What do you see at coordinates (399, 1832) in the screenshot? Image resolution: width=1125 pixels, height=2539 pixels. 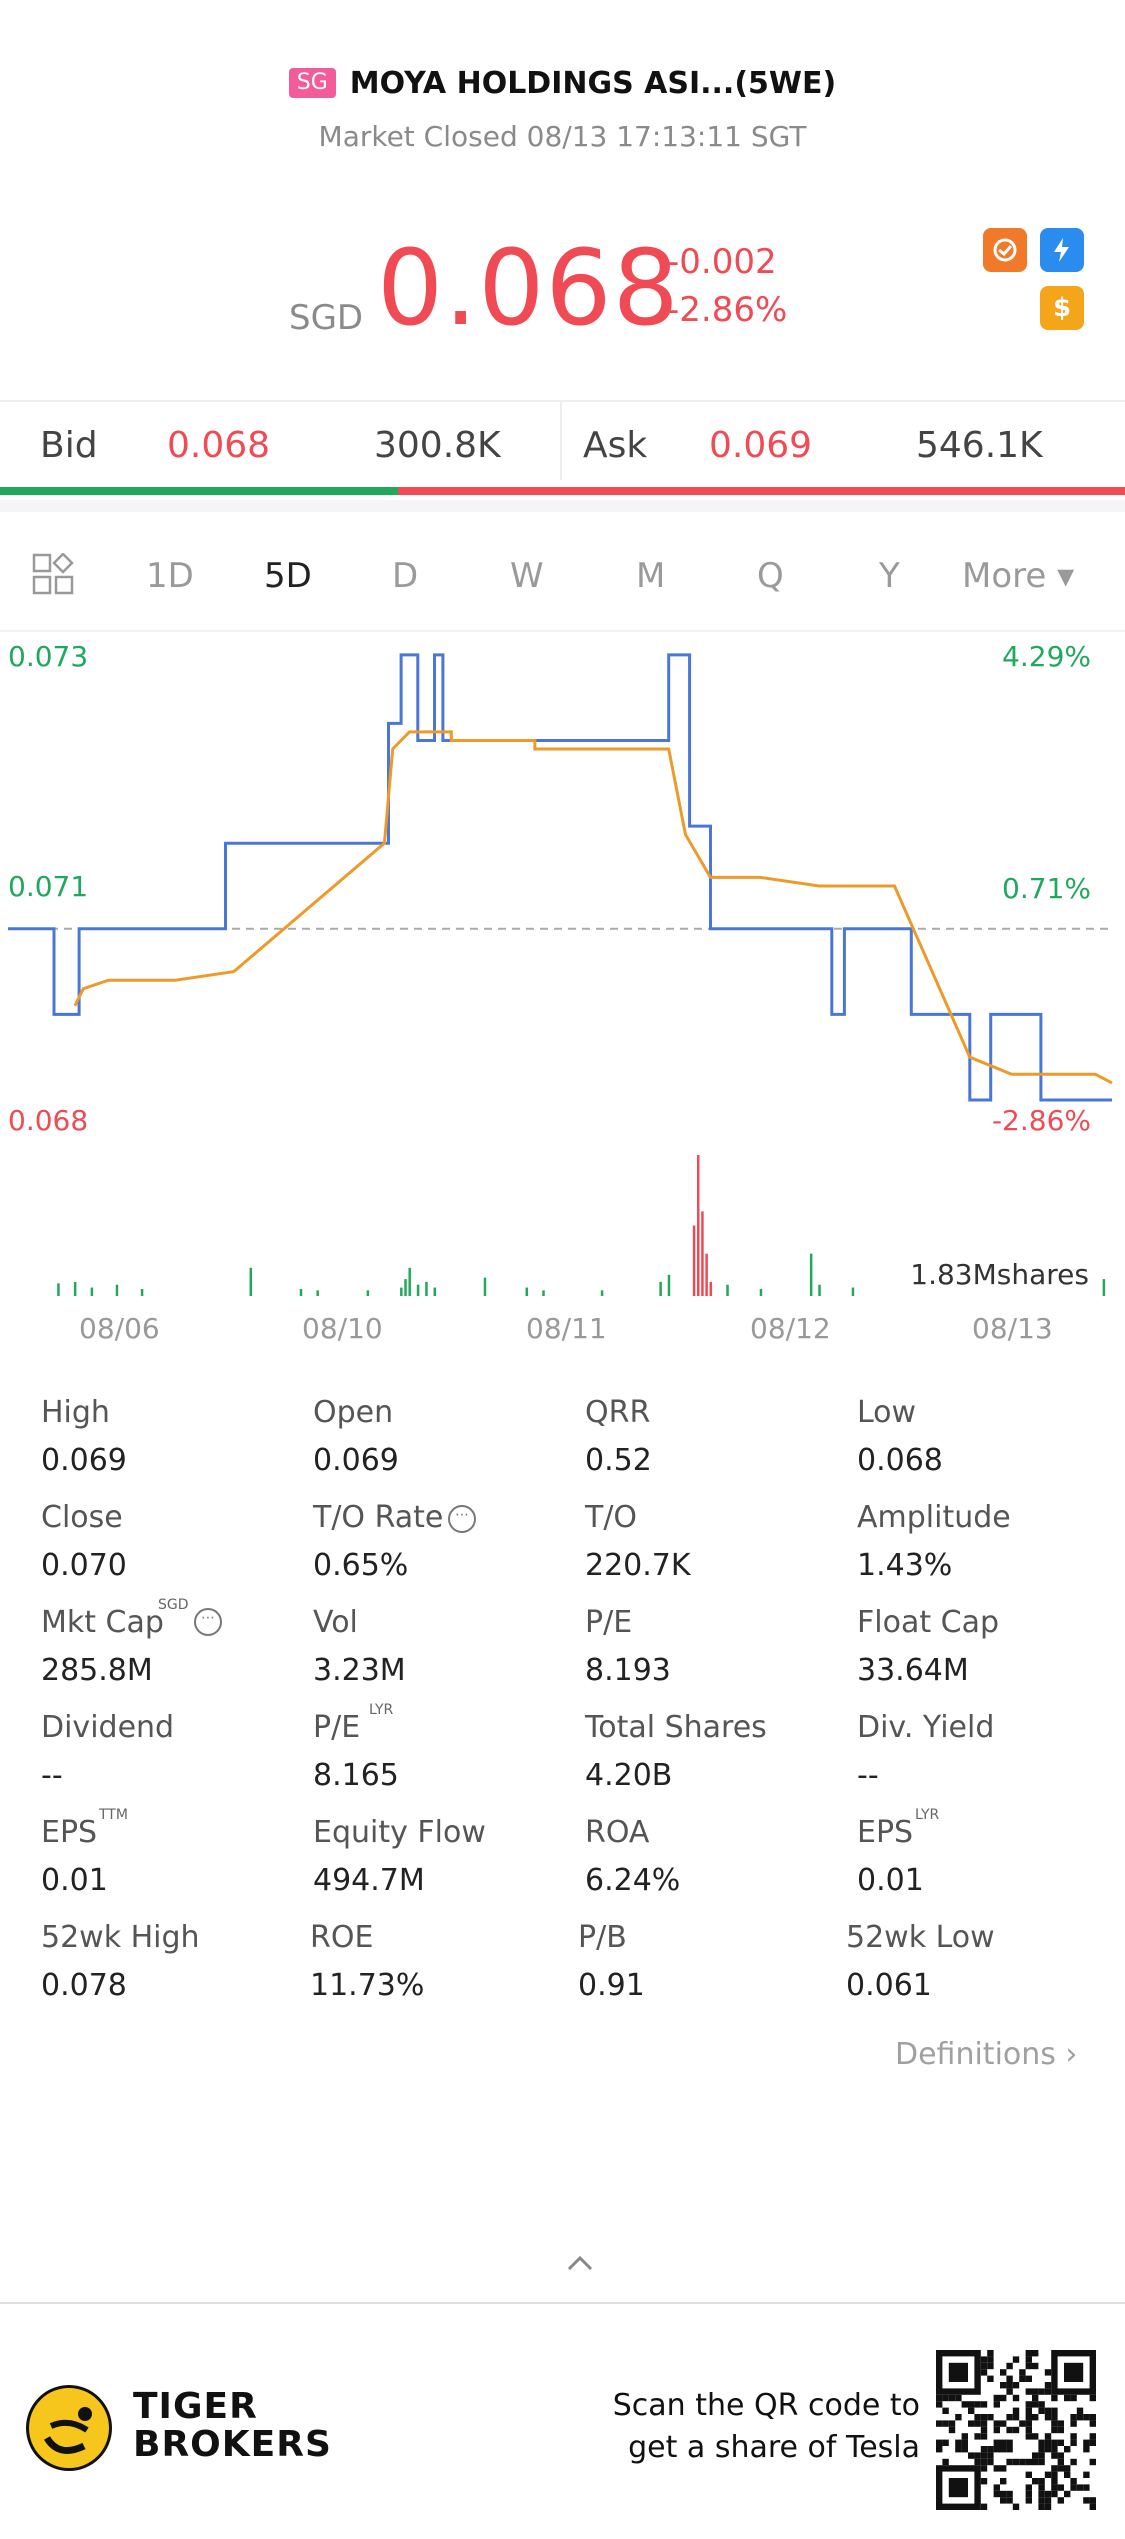 I see `stat-label: Equity Flow` at bounding box center [399, 1832].